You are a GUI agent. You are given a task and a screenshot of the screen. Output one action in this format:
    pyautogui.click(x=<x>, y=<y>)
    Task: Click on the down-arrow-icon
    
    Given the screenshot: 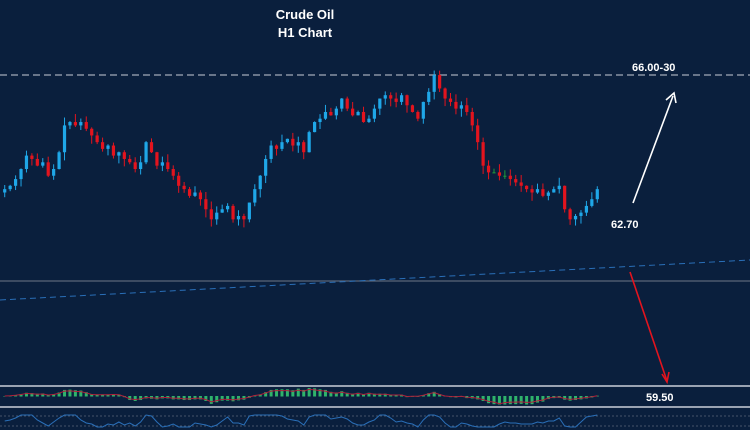 What is the action you would take?
    pyautogui.click(x=649, y=328)
    